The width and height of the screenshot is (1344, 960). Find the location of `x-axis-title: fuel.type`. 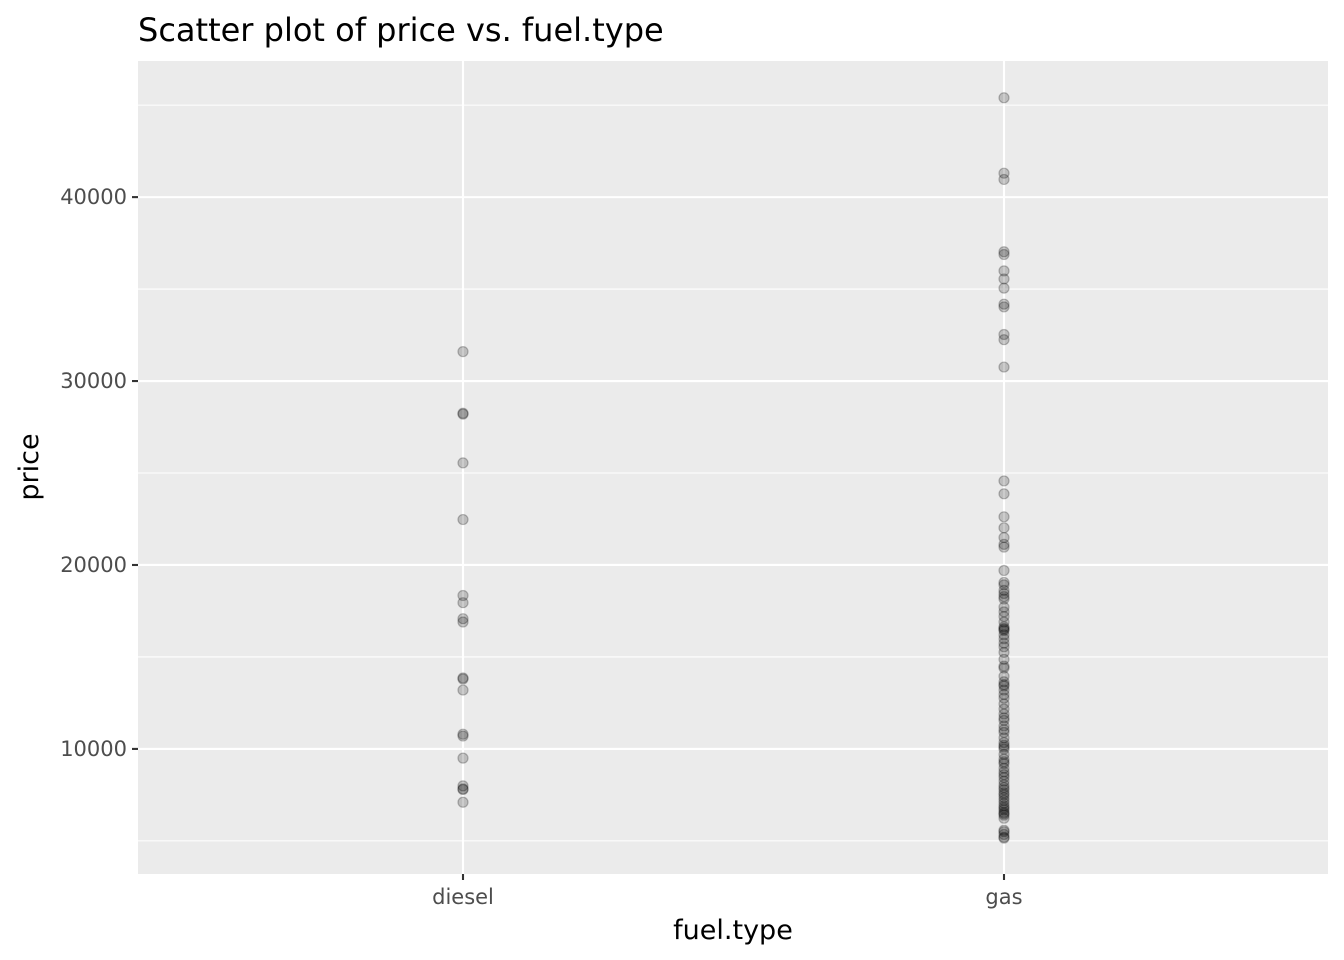

x-axis-title: fuel.type is located at coordinates (733, 930).